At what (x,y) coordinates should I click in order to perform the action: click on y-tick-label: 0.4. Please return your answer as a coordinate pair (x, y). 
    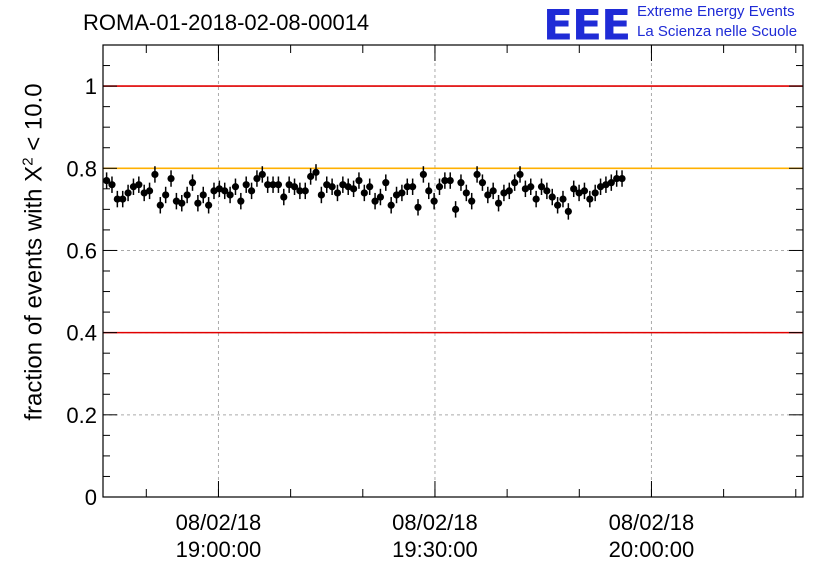
    Looking at the image, I should click on (81, 333).